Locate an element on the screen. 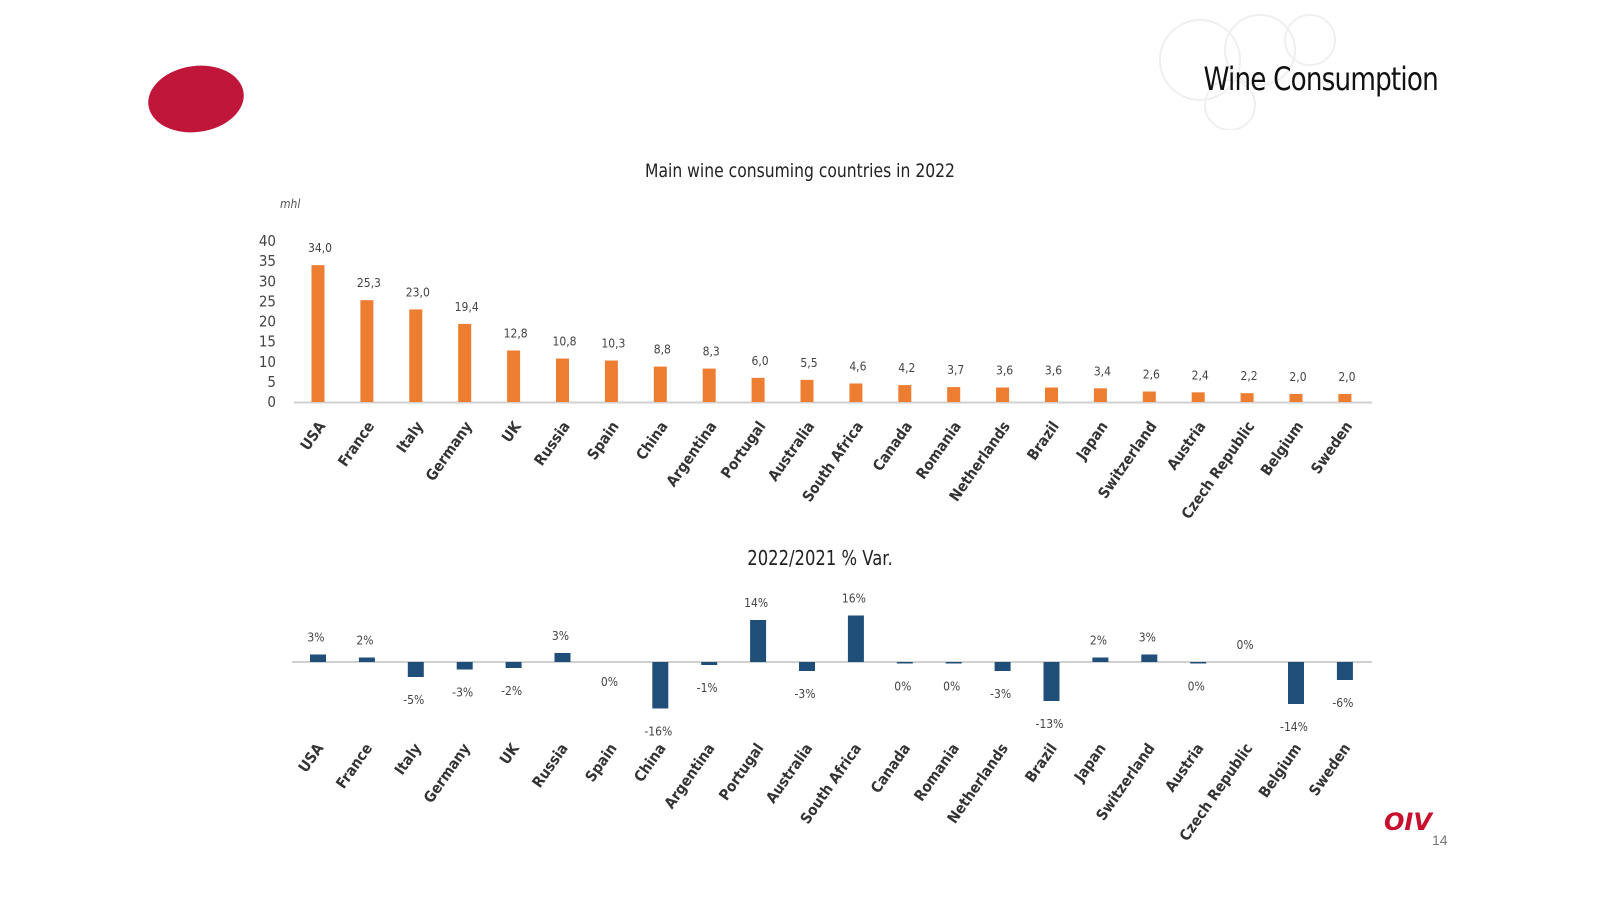  y-axis-label: mhl is located at coordinates (290, 204).